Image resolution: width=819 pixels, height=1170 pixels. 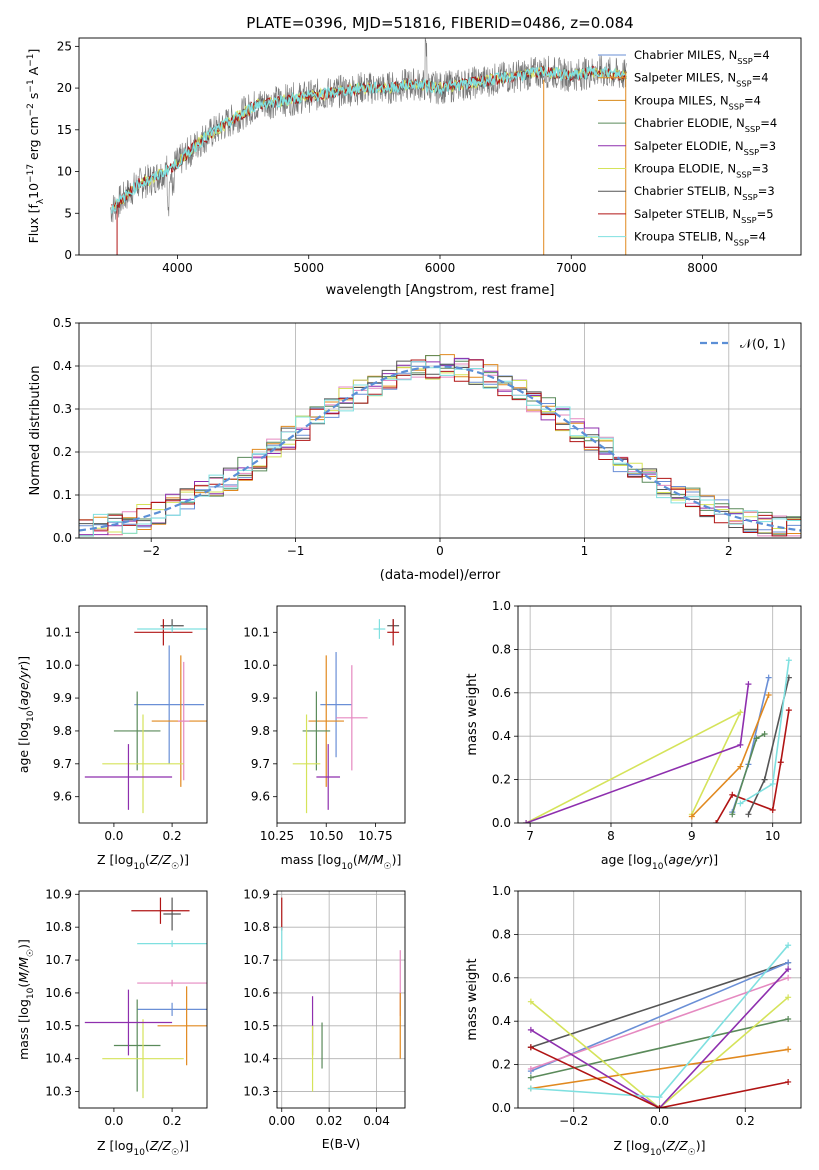 What do you see at coordinates (177, 268) in the screenshot?
I see `x-tick-label: 4000` at bounding box center [177, 268].